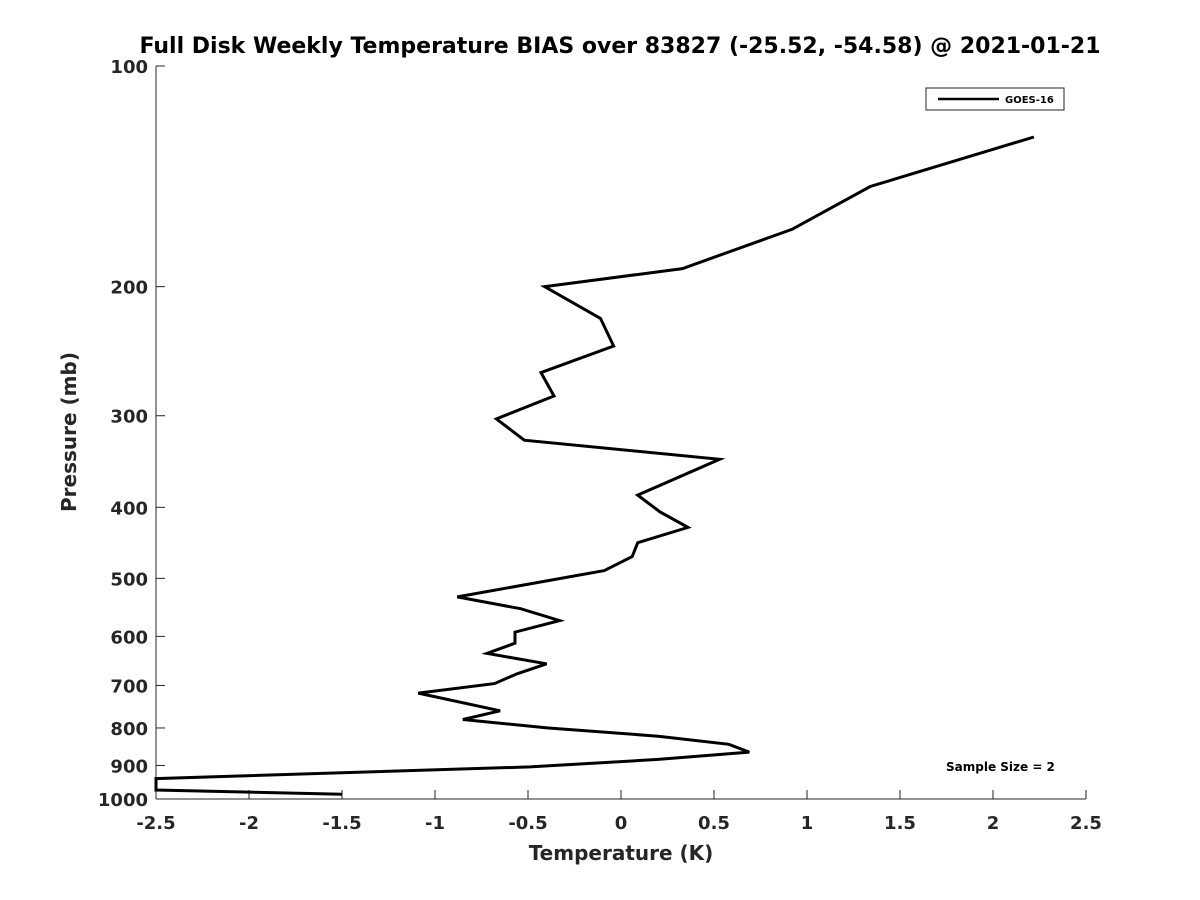 Image resolution: width=1200 pixels, height=900 pixels. What do you see at coordinates (129, 766) in the screenshot?
I see `y-tick-label: 900` at bounding box center [129, 766].